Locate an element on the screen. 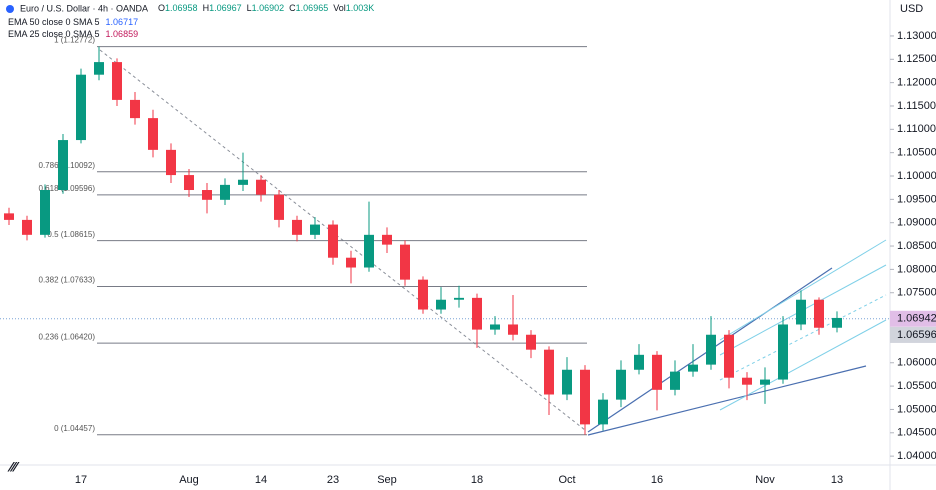 The image size is (936, 490). fib-label: 0.382 (1.07633) is located at coordinates (67, 280).